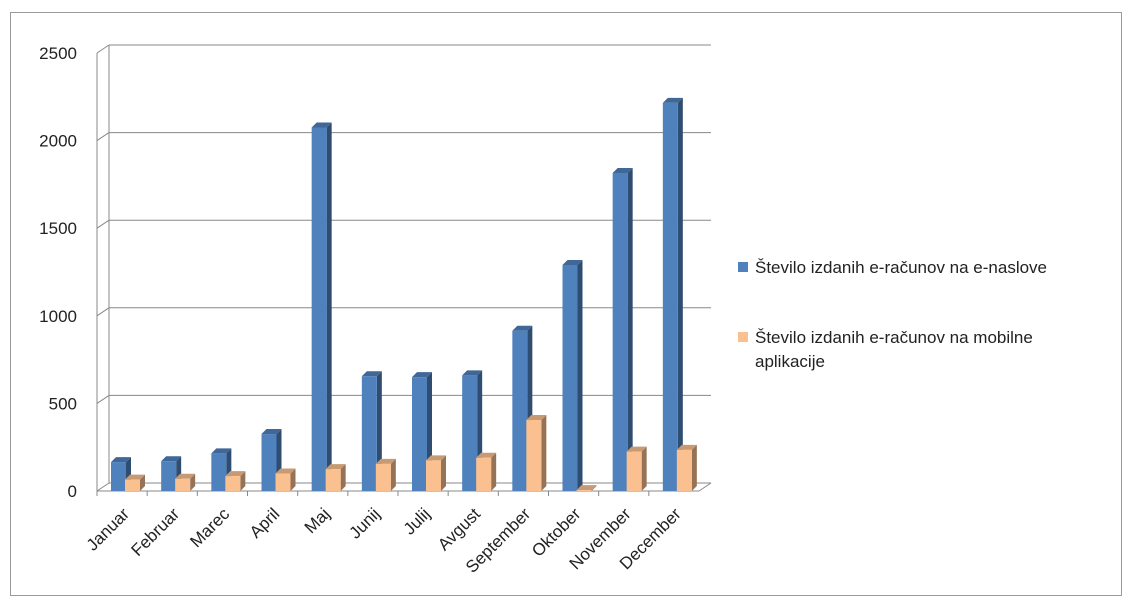 The height and width of the screenshot is (603, 1131). Describe the element at coordinates (58, 272) in the screenshot. I see `y-tick-labels: 0 500 1000 1500 2000 2500` at that location.